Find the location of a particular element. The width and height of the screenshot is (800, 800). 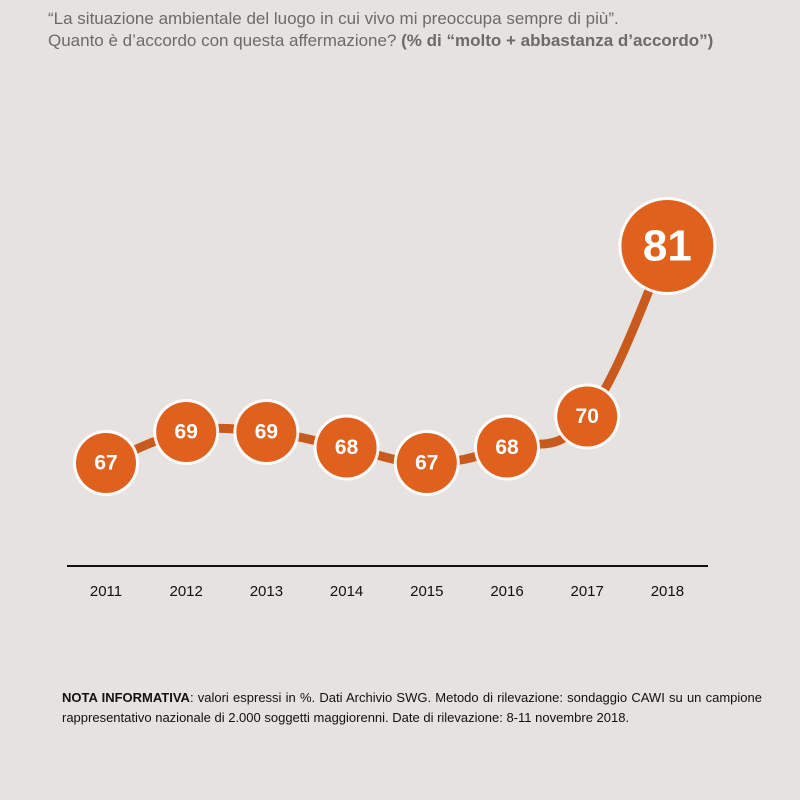

x-tick-label: 2016 is located at coordinates (506, 591).